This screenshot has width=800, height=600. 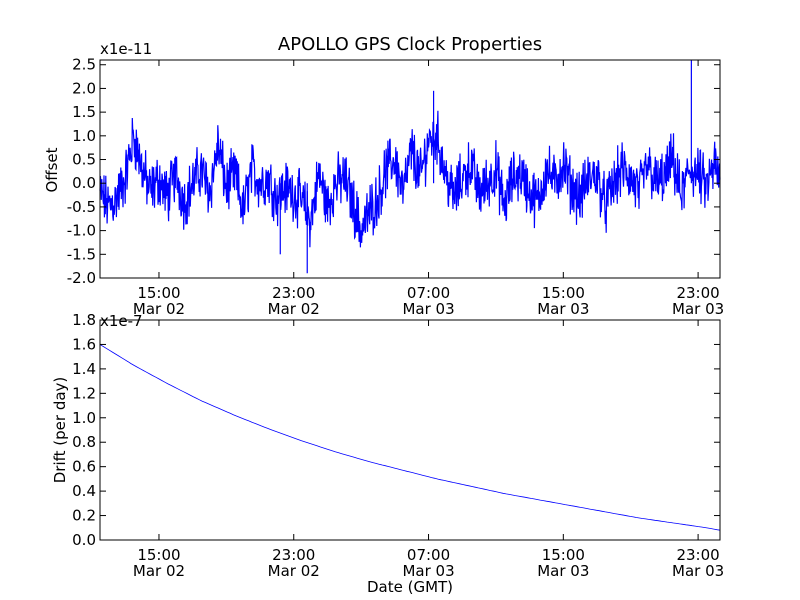 I want to click on drift-ytick-label: 0.6, so click(x=84, y=467).